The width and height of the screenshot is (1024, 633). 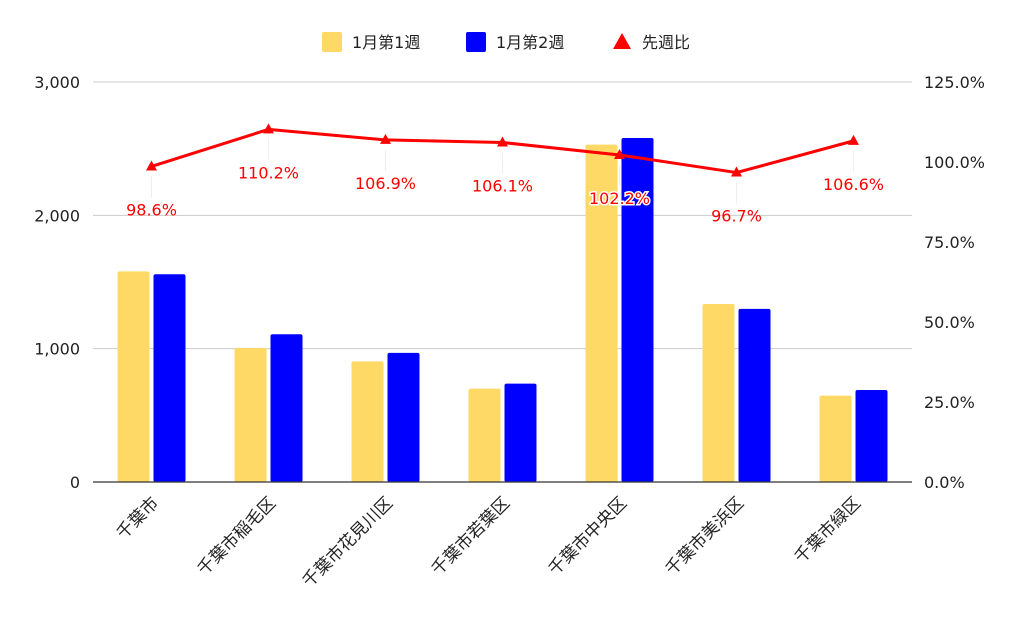 What do you see at coordinates (622, 41) in the screenshot?
I see `legend-marker` at bounding box center [622, 41].